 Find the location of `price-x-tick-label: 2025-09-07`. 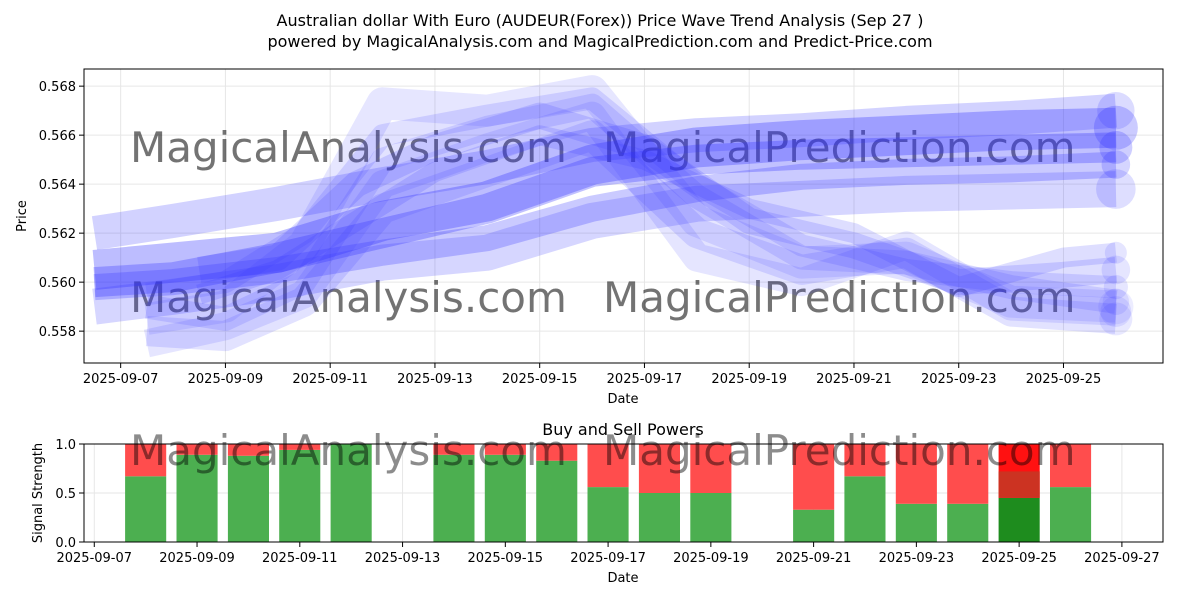

price-x-tick-label: 2025-09-07 is located at coordinates (121, 379).